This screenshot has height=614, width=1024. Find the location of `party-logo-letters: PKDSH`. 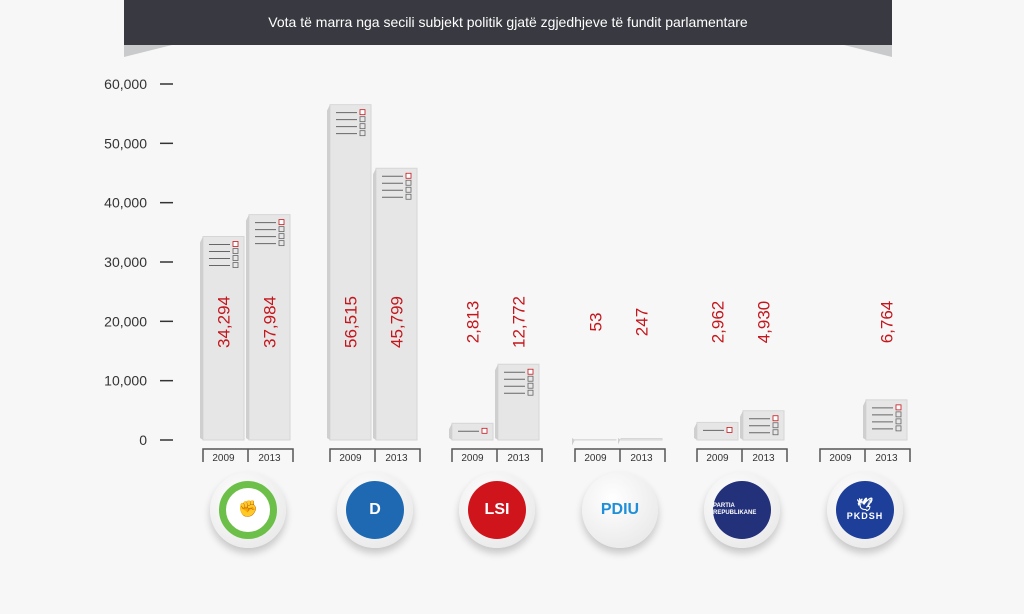

party-logo-letters: PKDSH is located at coordinates (865, 516).